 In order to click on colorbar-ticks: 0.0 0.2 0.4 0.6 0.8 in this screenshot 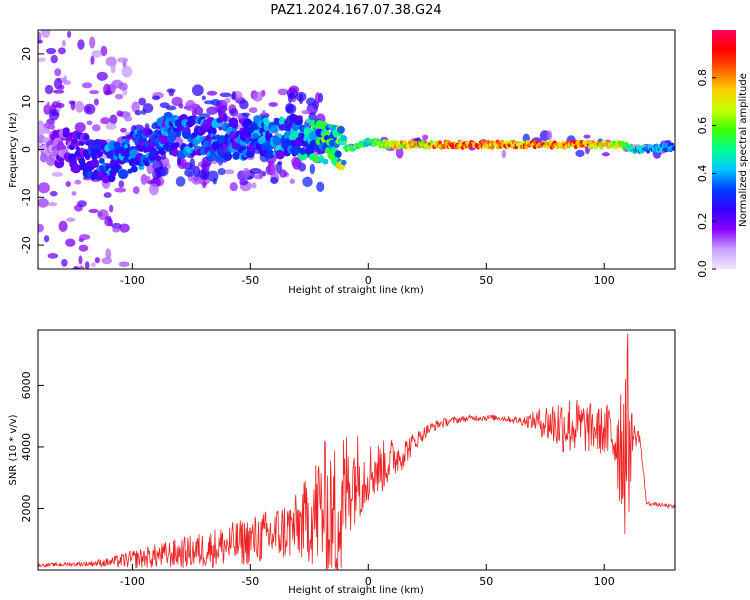, I will do `click(706, 173)`.